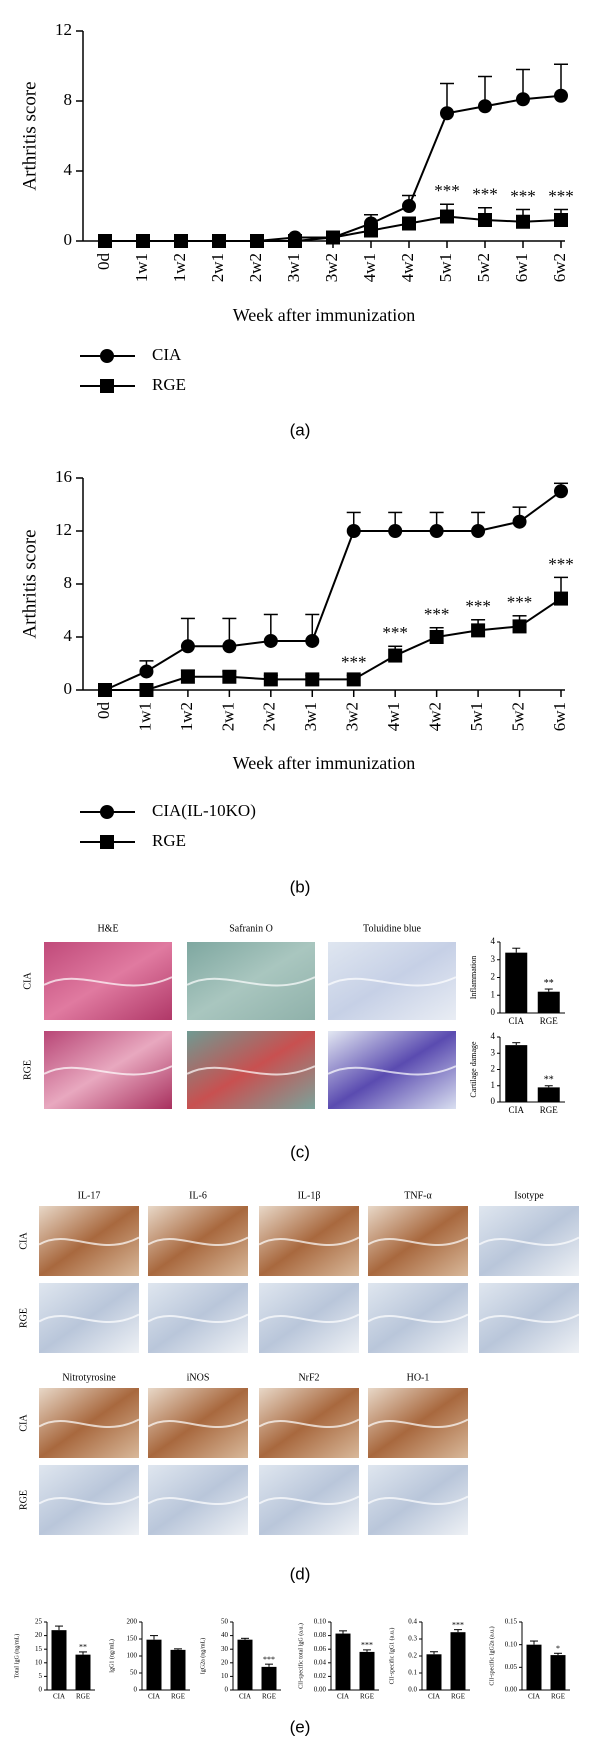 The height and width of the screenshot is (1747, 600). Describe the element at coordinates (225, 1622) in the screenshot. I see `y-tick-label: 50` at that location.